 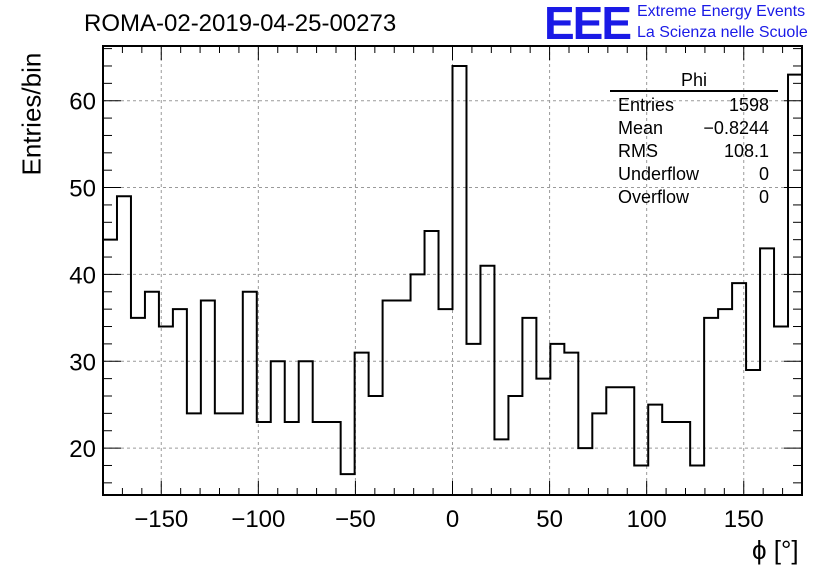 I want to click on y-tick-label: 20, so click(x=82, y=449).